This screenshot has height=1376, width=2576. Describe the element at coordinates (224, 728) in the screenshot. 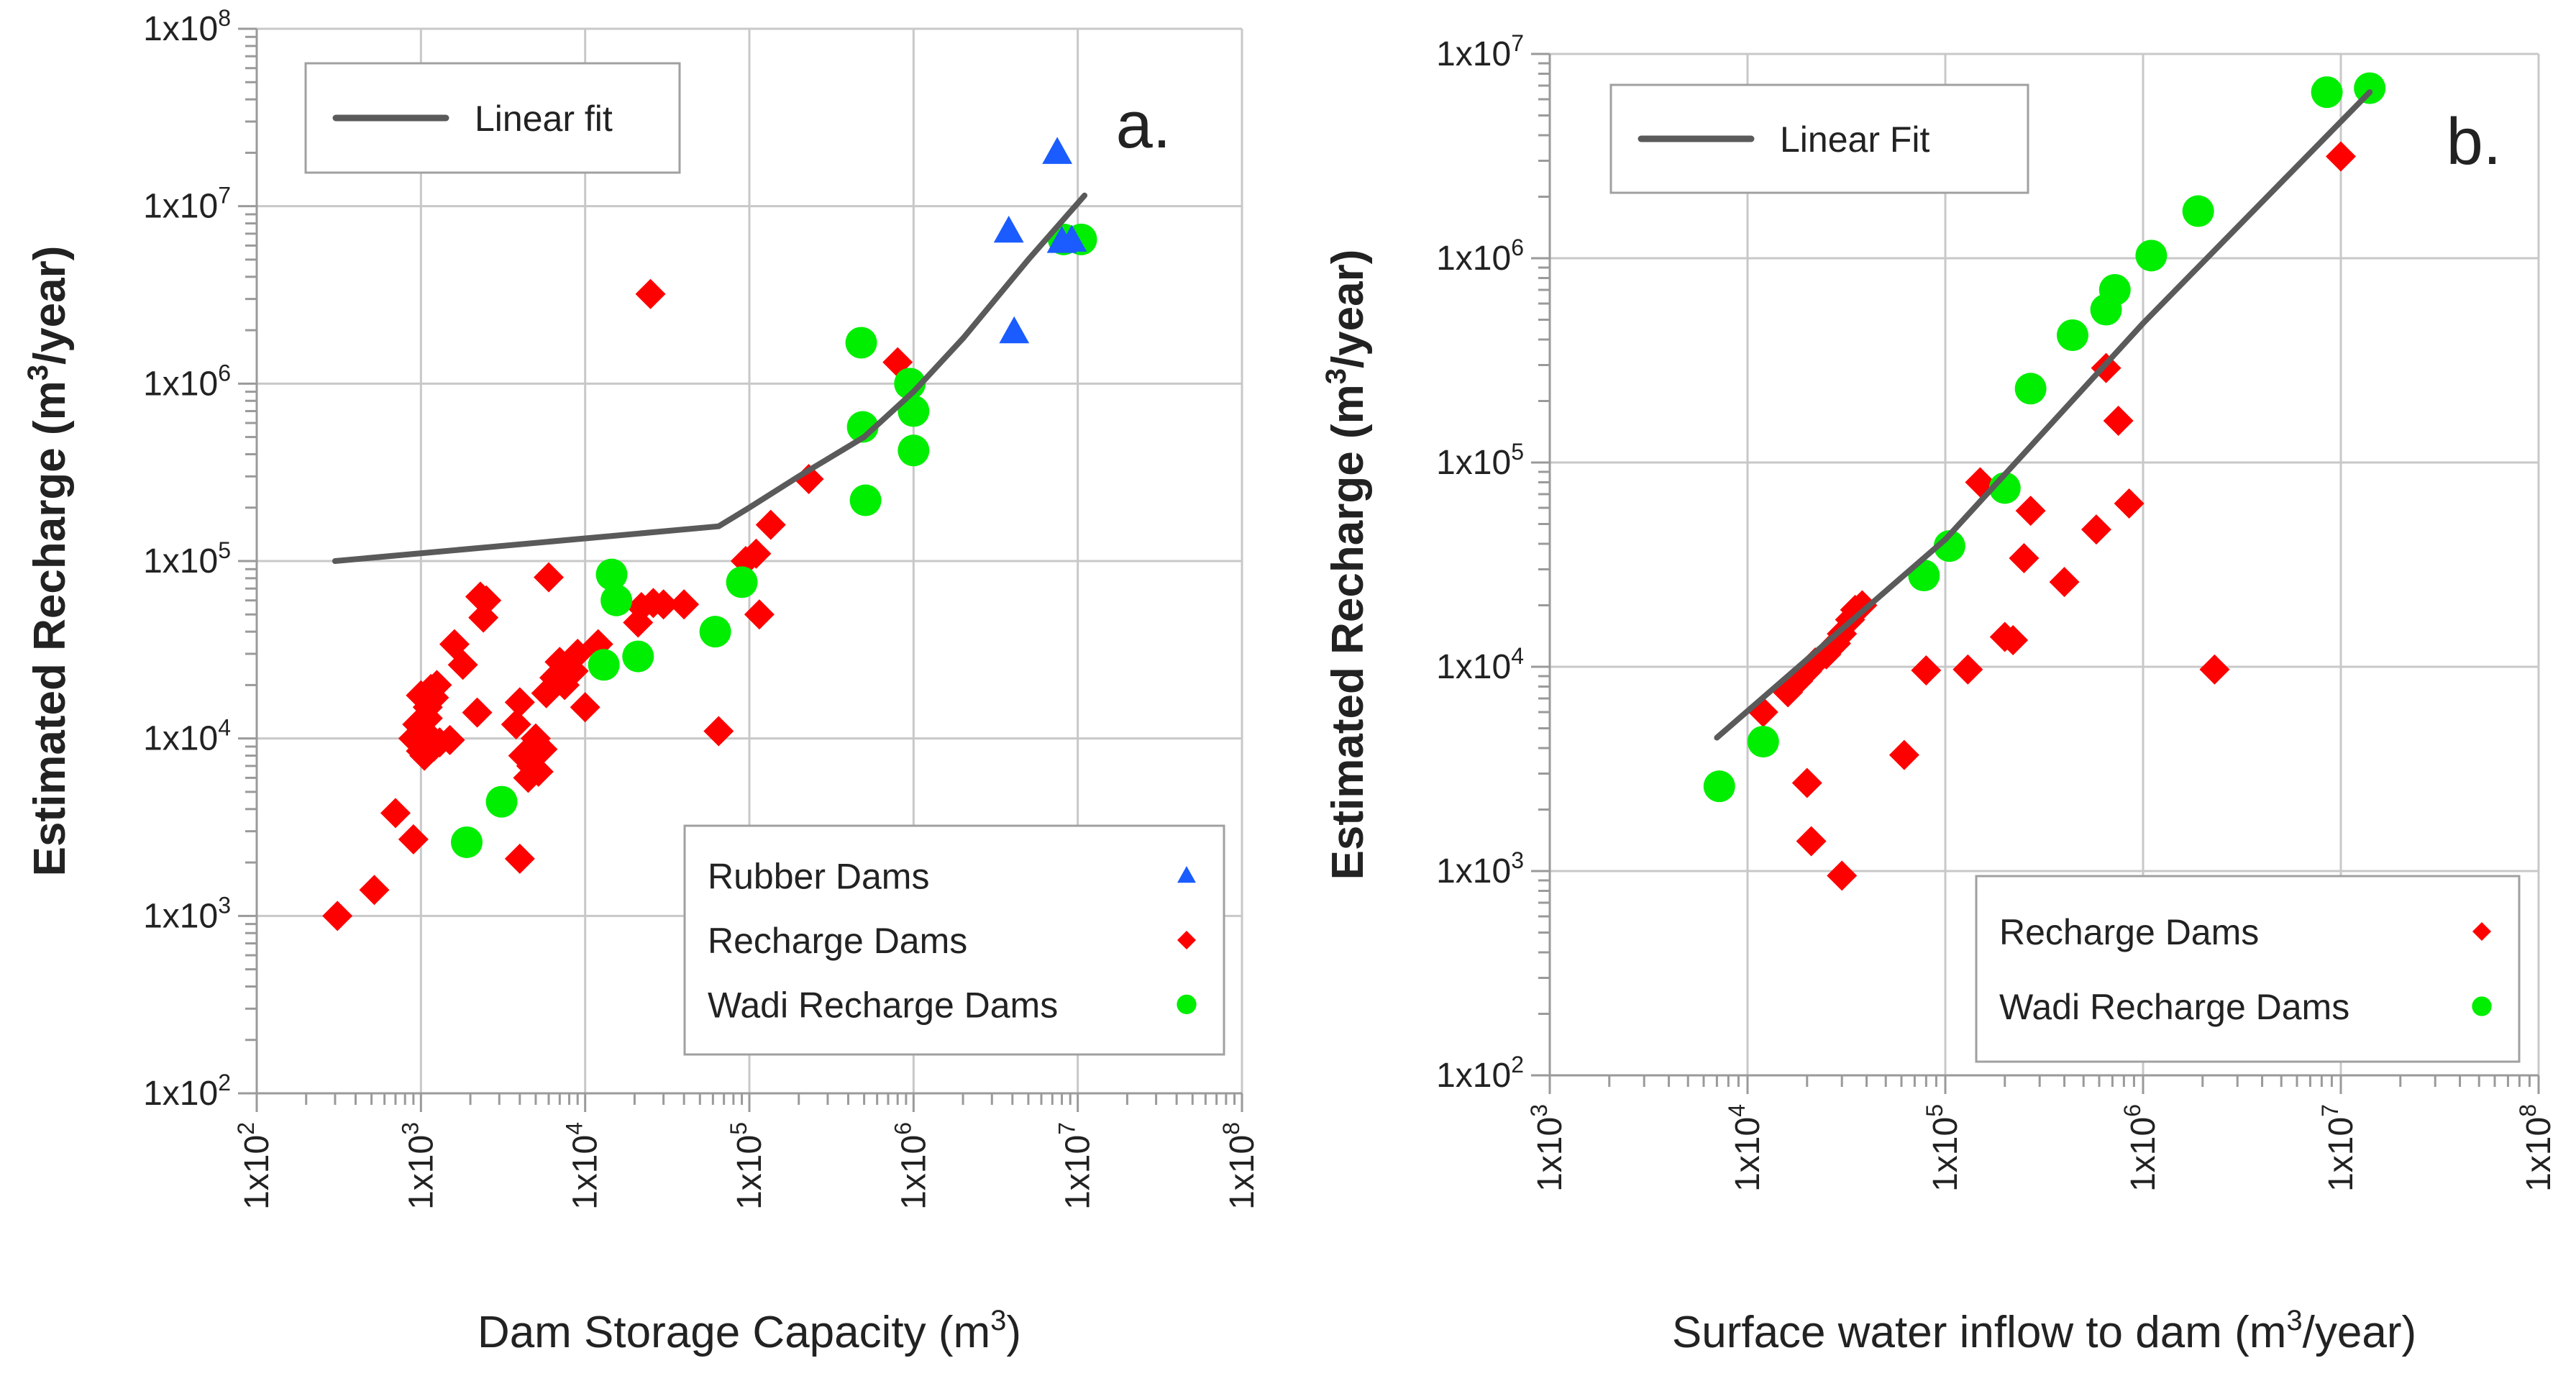

I see `y-tick-exponent: 4` at that location.